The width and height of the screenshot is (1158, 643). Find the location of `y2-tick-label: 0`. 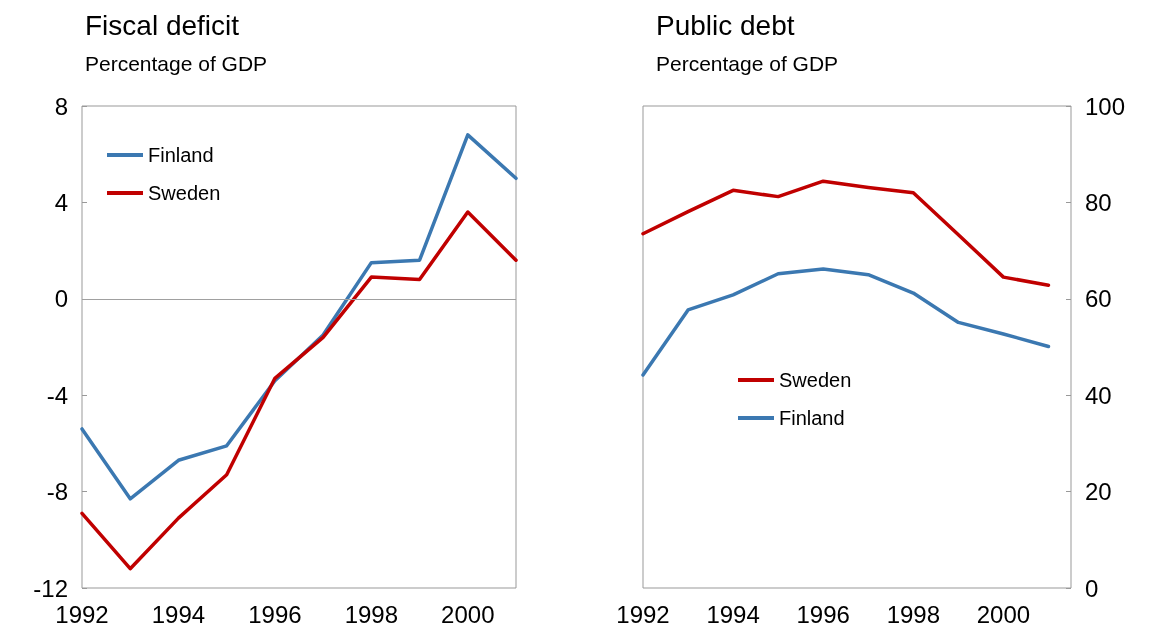

y2-tick-label: 0 is located at coordinates (1092, 588).